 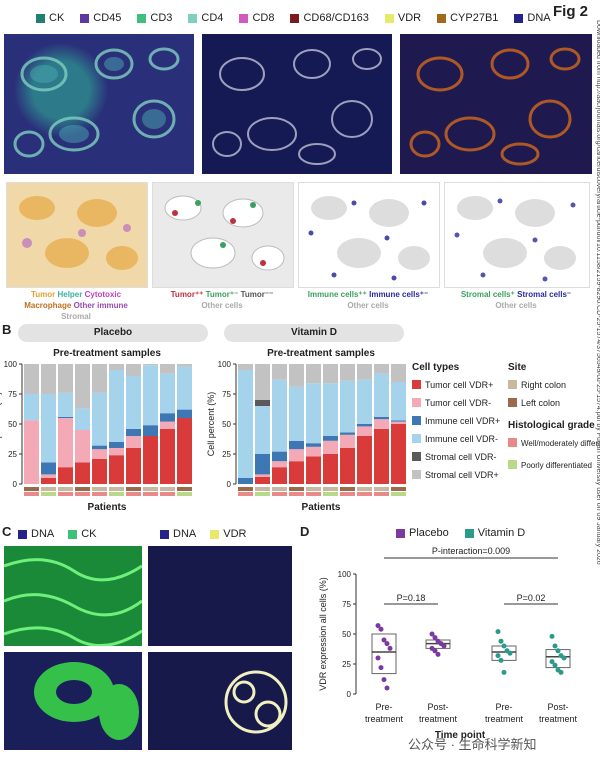 I want to click on y-tick-label: 100, so click(x=345, y=574).